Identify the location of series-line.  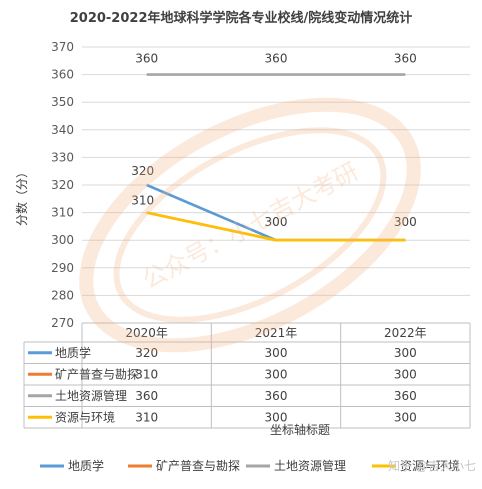
(276, 226).